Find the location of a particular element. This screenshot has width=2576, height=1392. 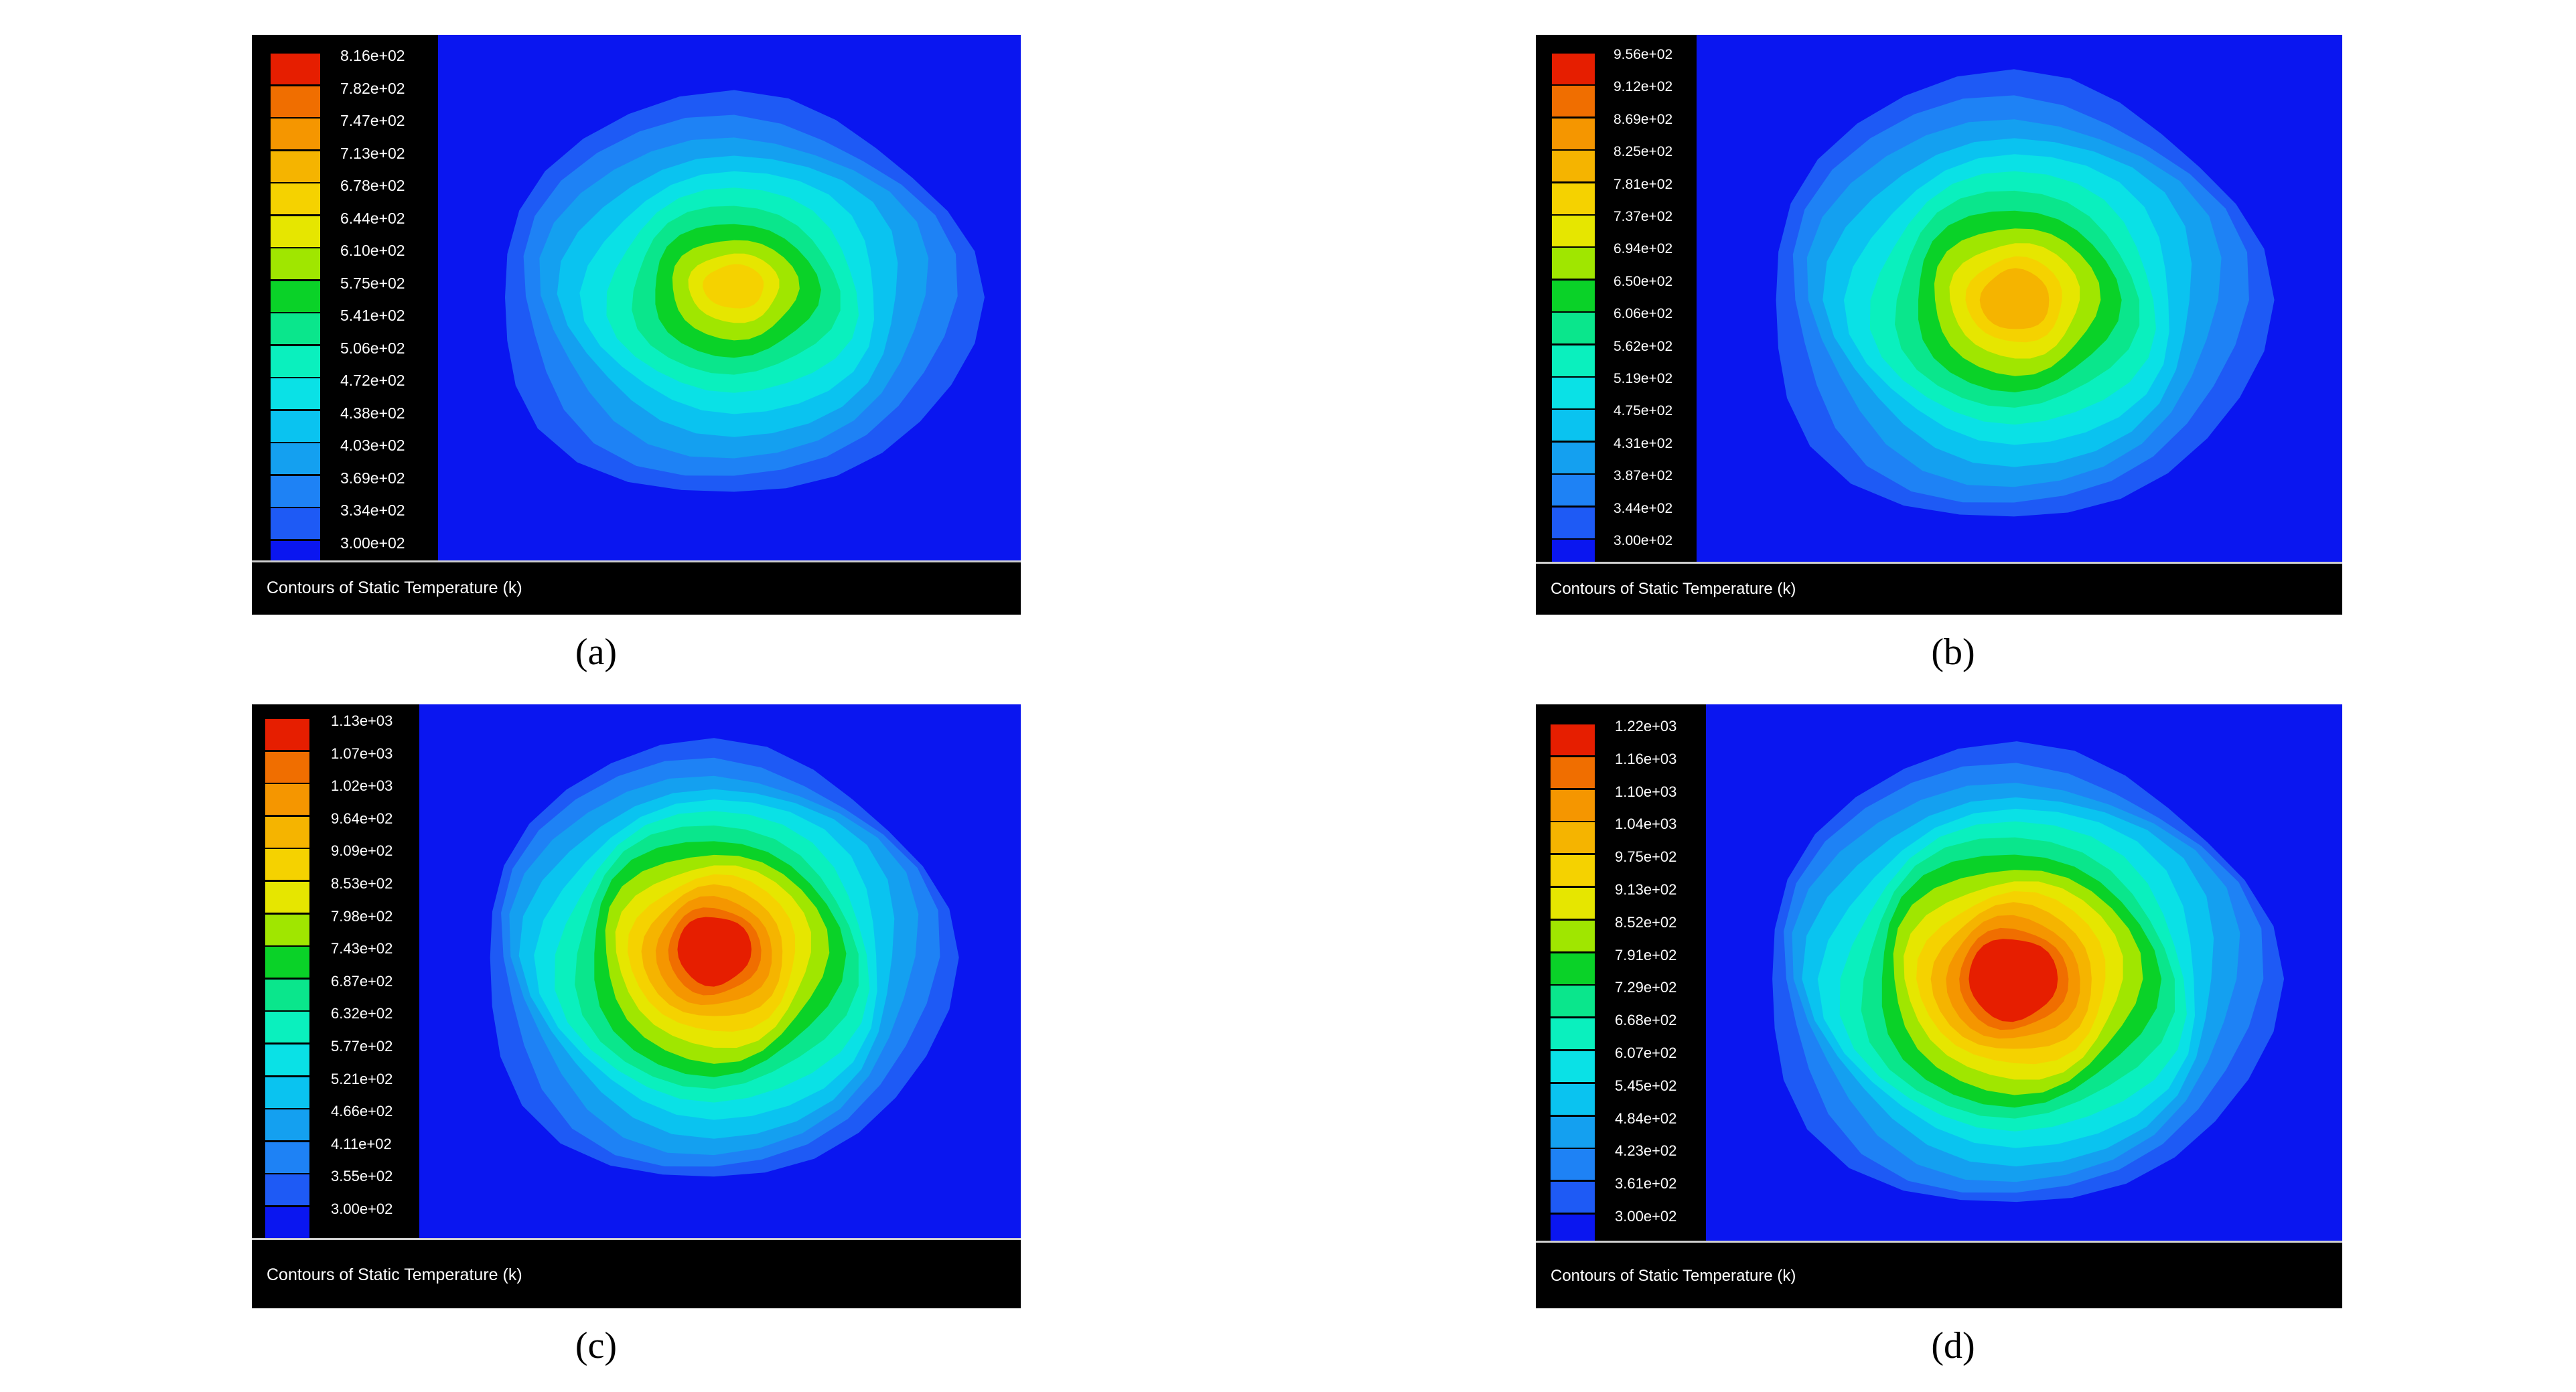

legend-tick-label: 3.87e+02 is located at coordinates (1643, 476).